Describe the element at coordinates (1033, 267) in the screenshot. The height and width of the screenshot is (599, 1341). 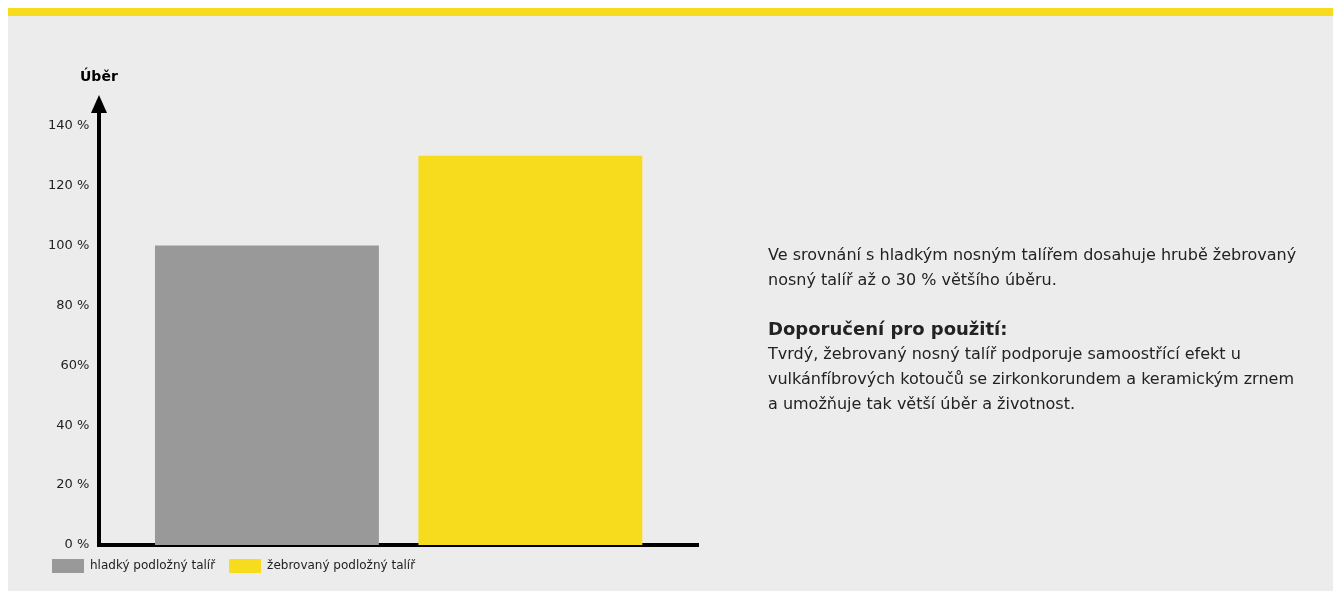
I see `text: Ve srovnání s hladkým nosným talířem dosahuje hrubě žebrovaný nosný talíř až o 30 % většího úběru.` at that location.